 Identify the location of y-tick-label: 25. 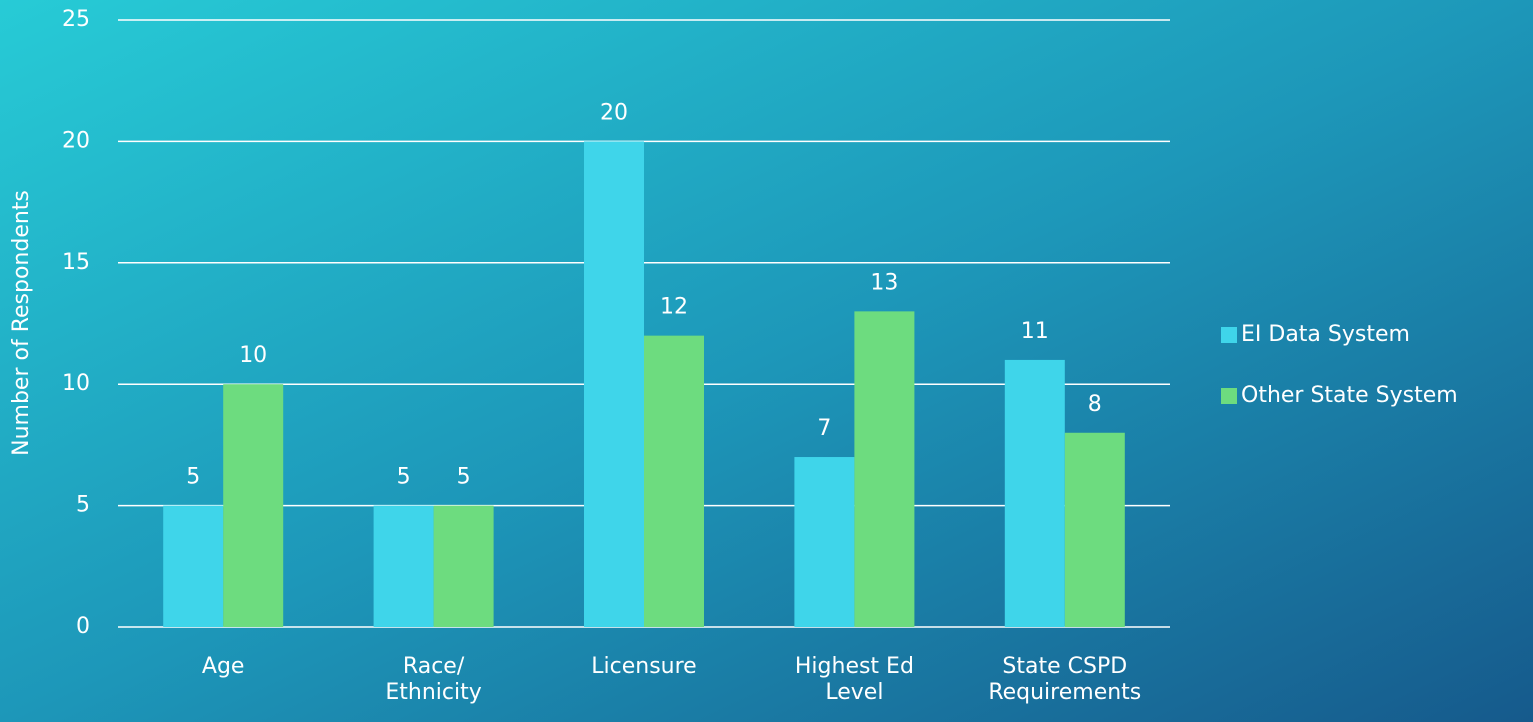
(76, 19).